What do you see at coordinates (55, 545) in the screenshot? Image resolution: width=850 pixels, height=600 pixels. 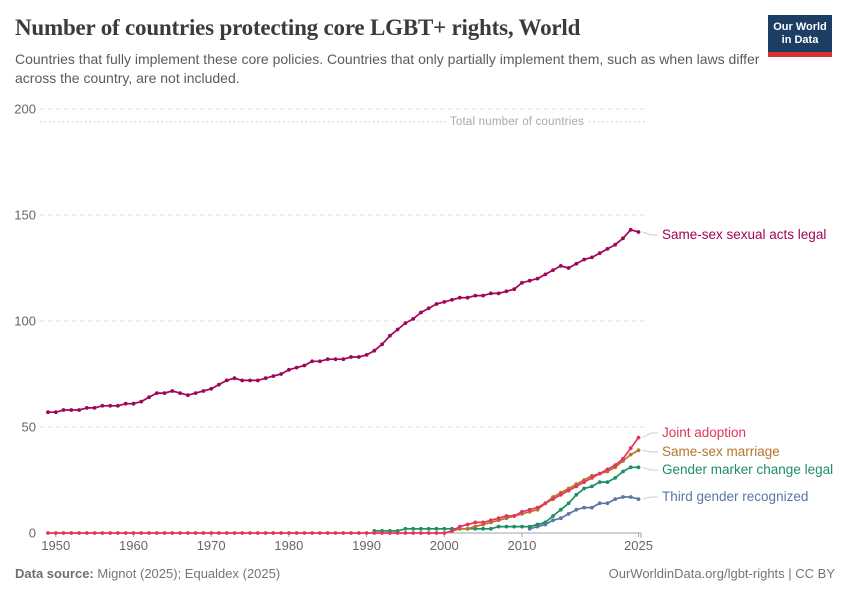 I see `x-tick-label: 1950` at bounding box center [55, 545].